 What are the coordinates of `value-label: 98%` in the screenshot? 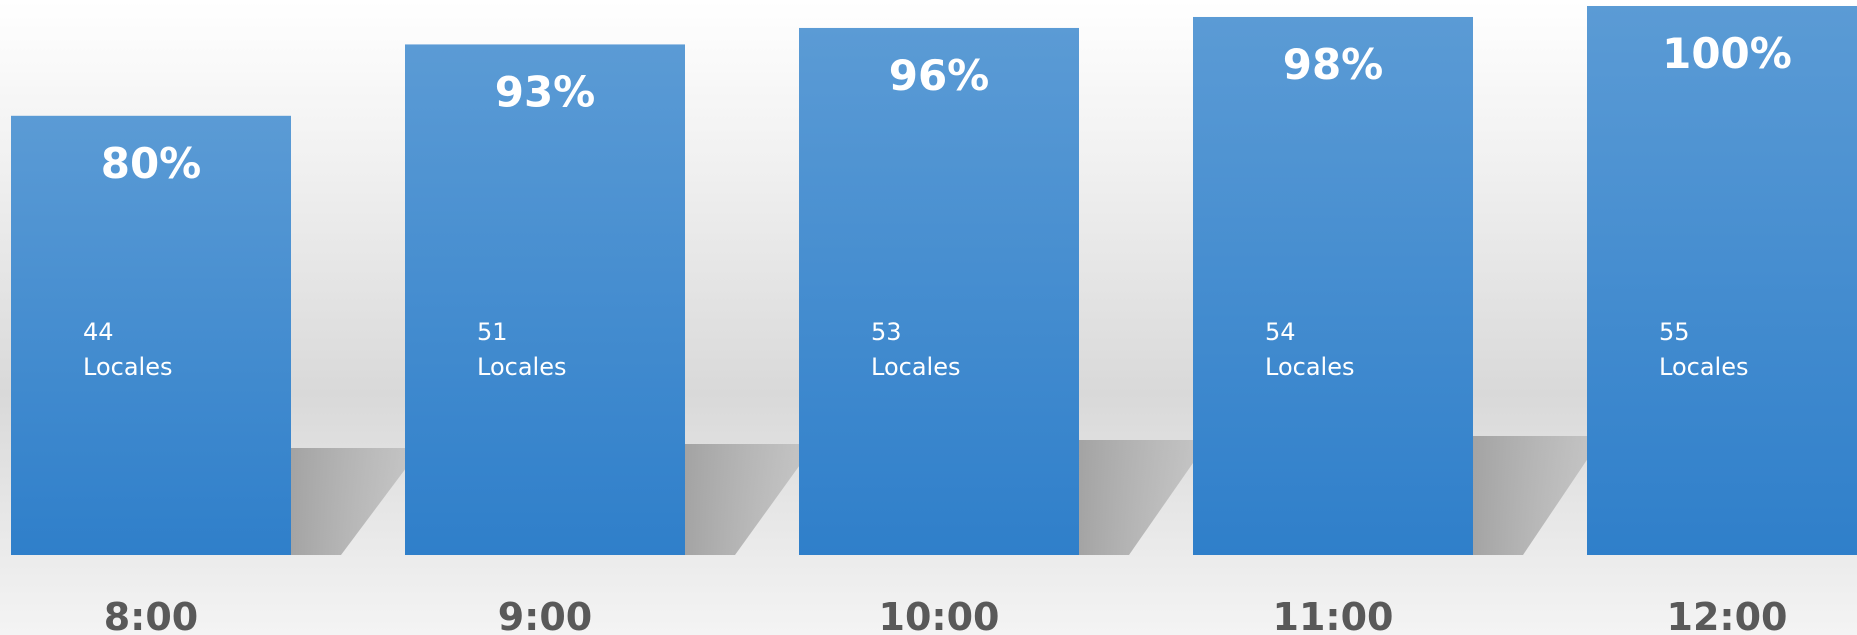 It's located at (1333, 64).